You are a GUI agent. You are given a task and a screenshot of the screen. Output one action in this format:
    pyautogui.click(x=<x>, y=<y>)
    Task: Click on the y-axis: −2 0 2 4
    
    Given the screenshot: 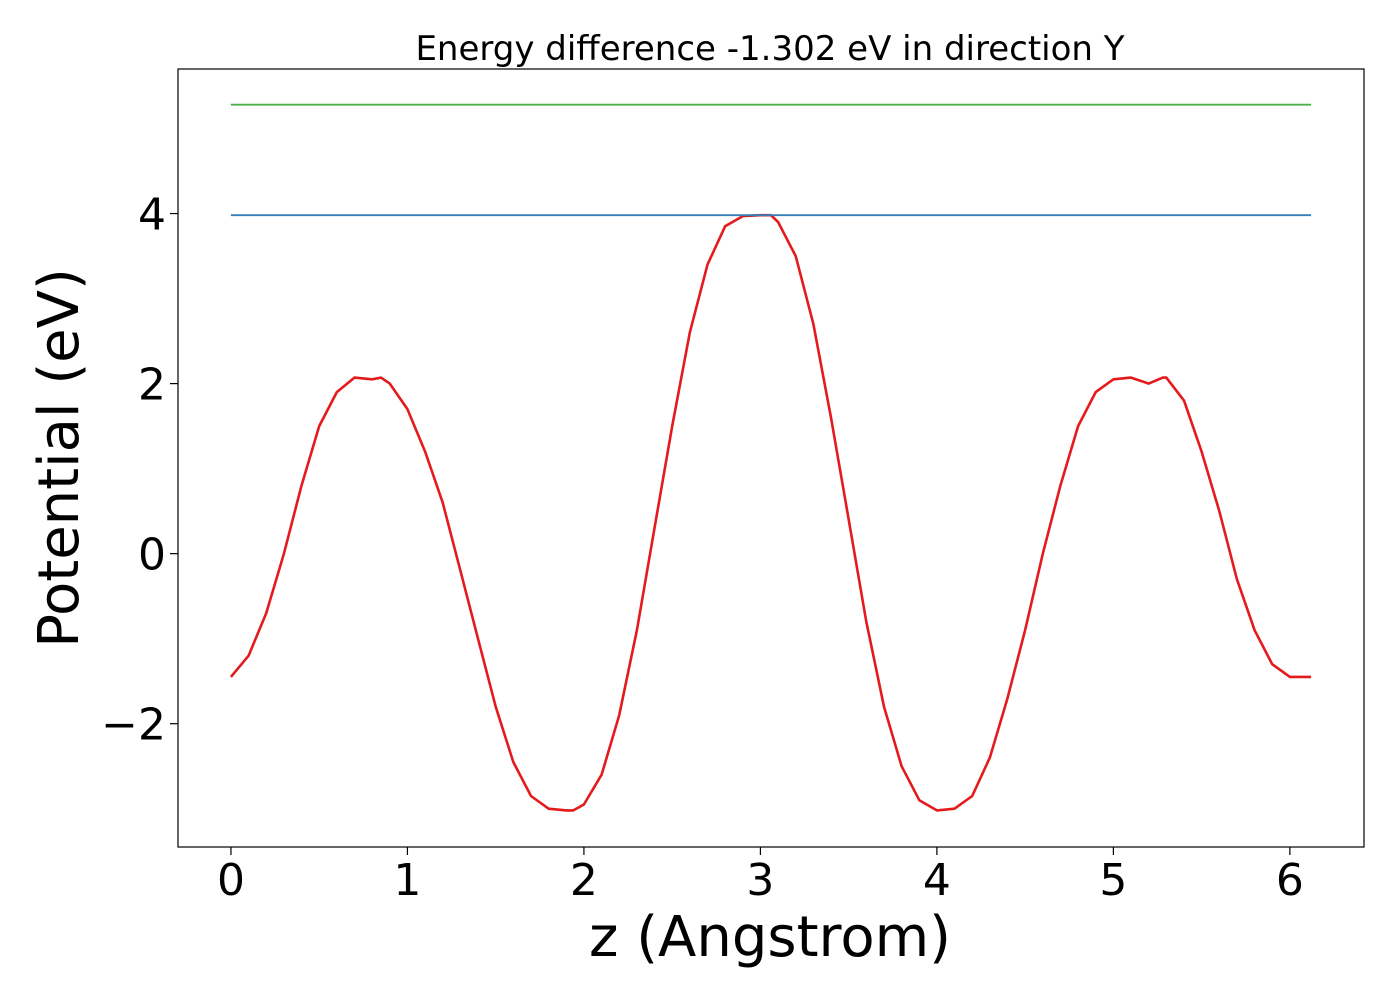 What is the action you would take?
    pyautogui.click(x=139, y=470)
    